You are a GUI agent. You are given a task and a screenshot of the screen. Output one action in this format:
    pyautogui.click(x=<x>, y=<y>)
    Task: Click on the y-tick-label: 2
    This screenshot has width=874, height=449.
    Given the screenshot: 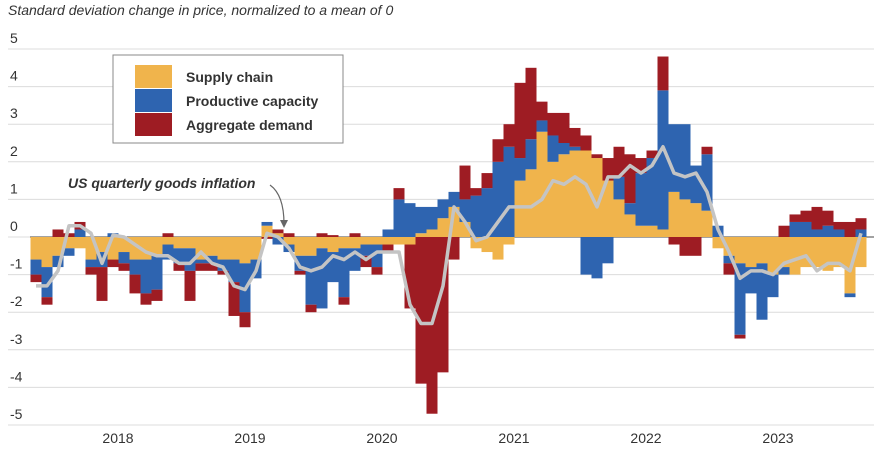 What is the action you would take?
    pyautogui.click(x=14, y=151)
    